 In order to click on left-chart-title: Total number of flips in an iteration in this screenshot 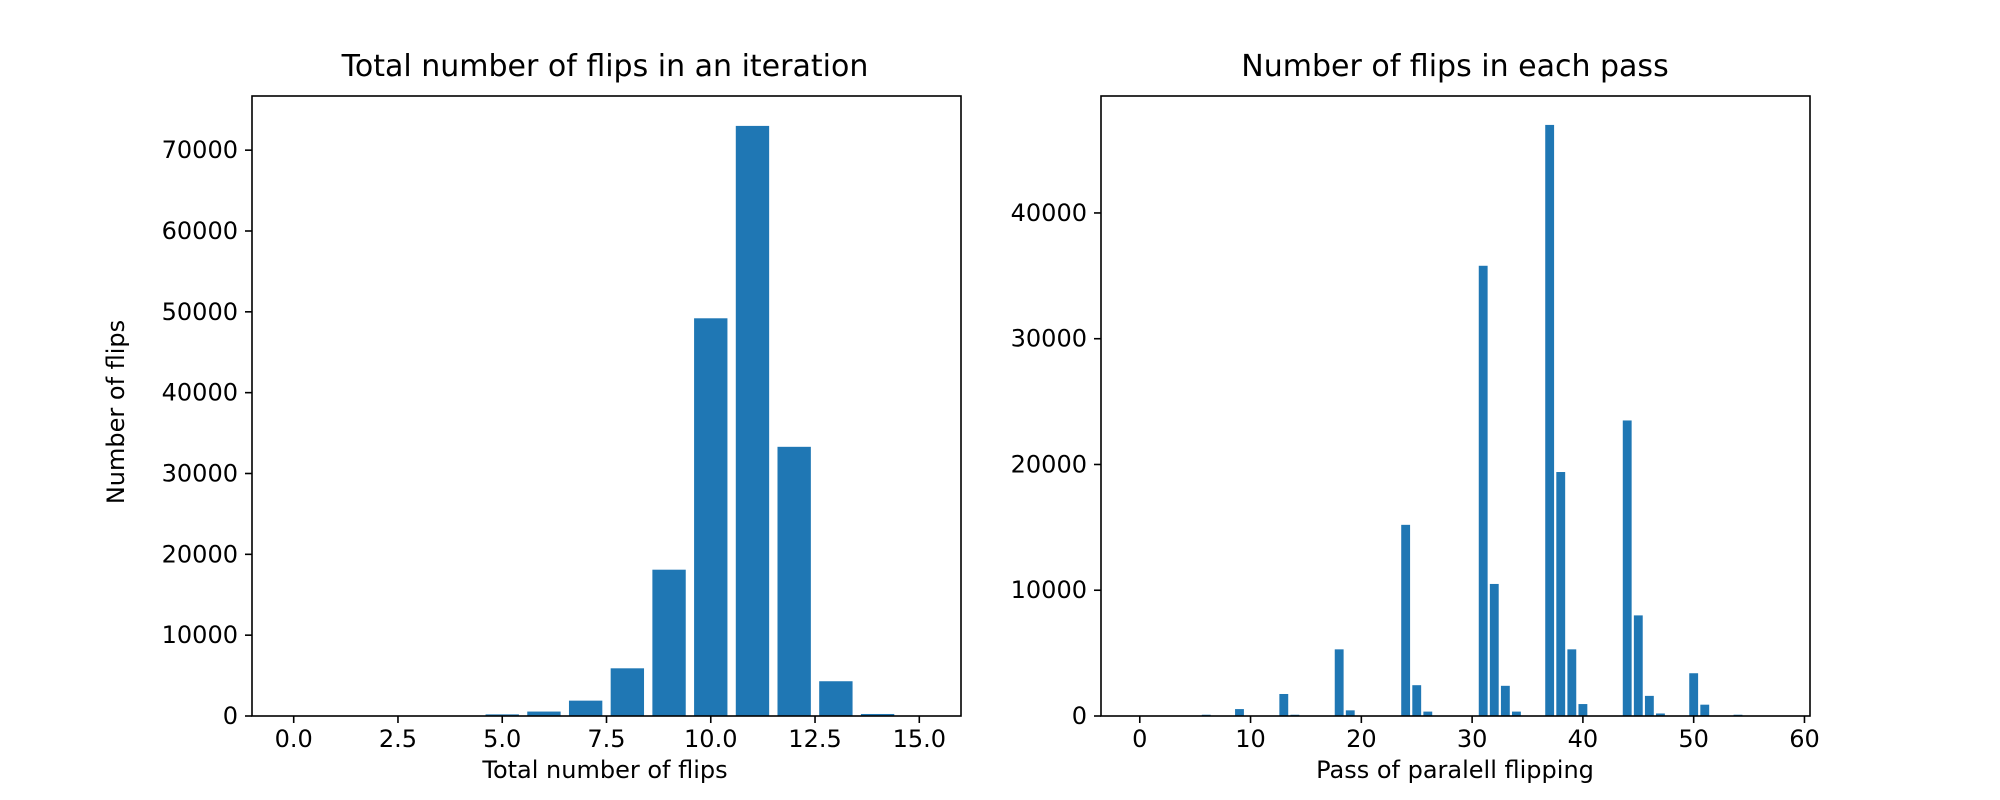, I will do `click(605, 66)`.